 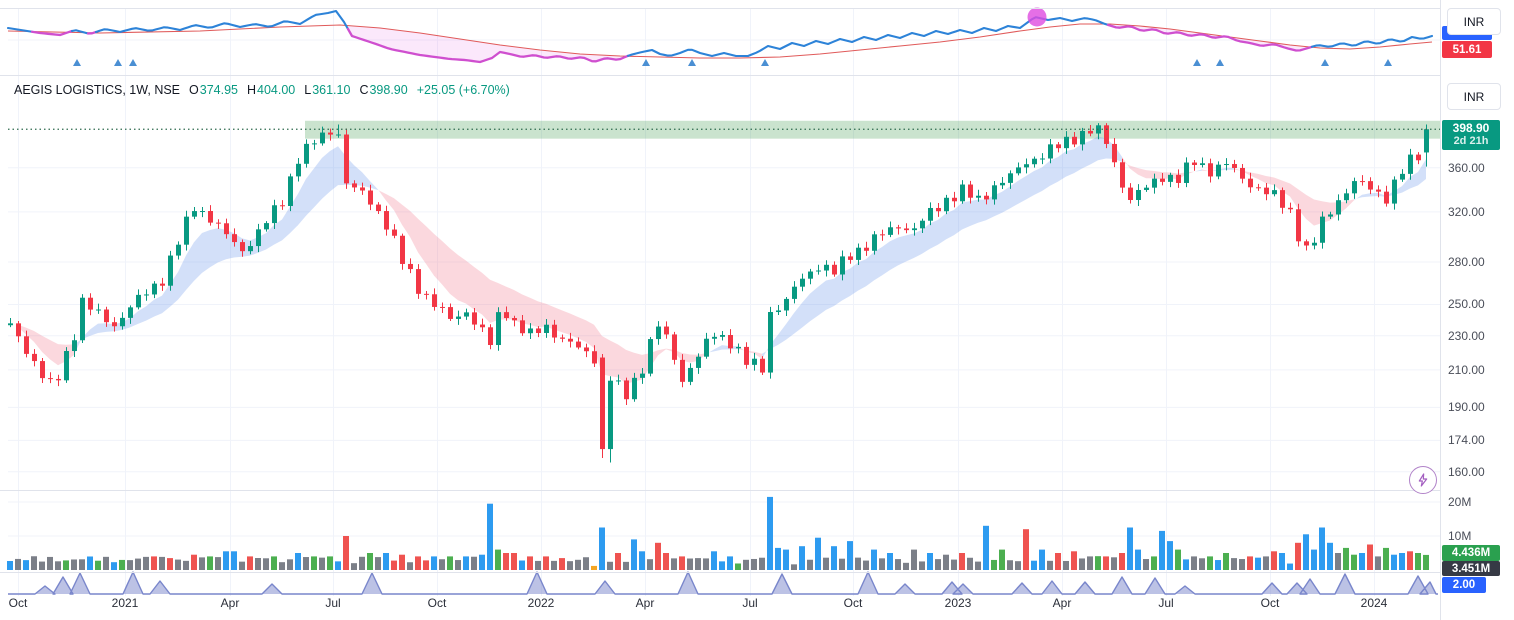 I want to click on price-axis-label: 320.00, so click(x=1466, y=211).